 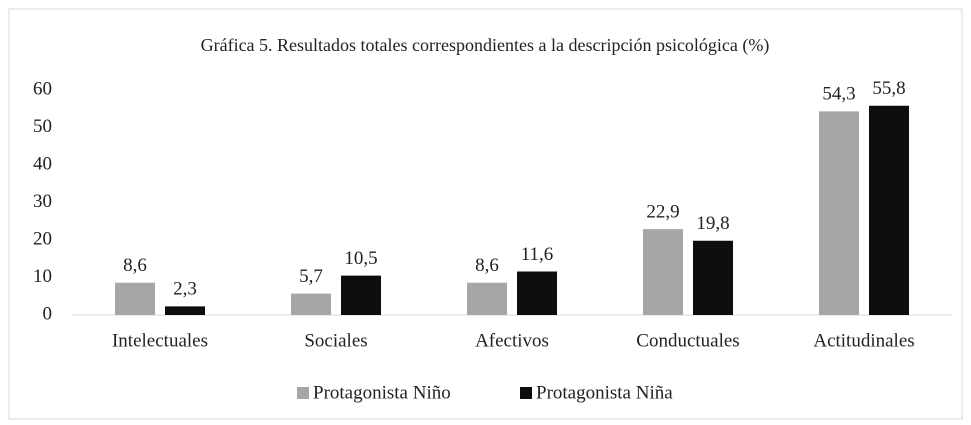 I want to click on x-tick-label: Afectivos, so click(x=512, y=340).